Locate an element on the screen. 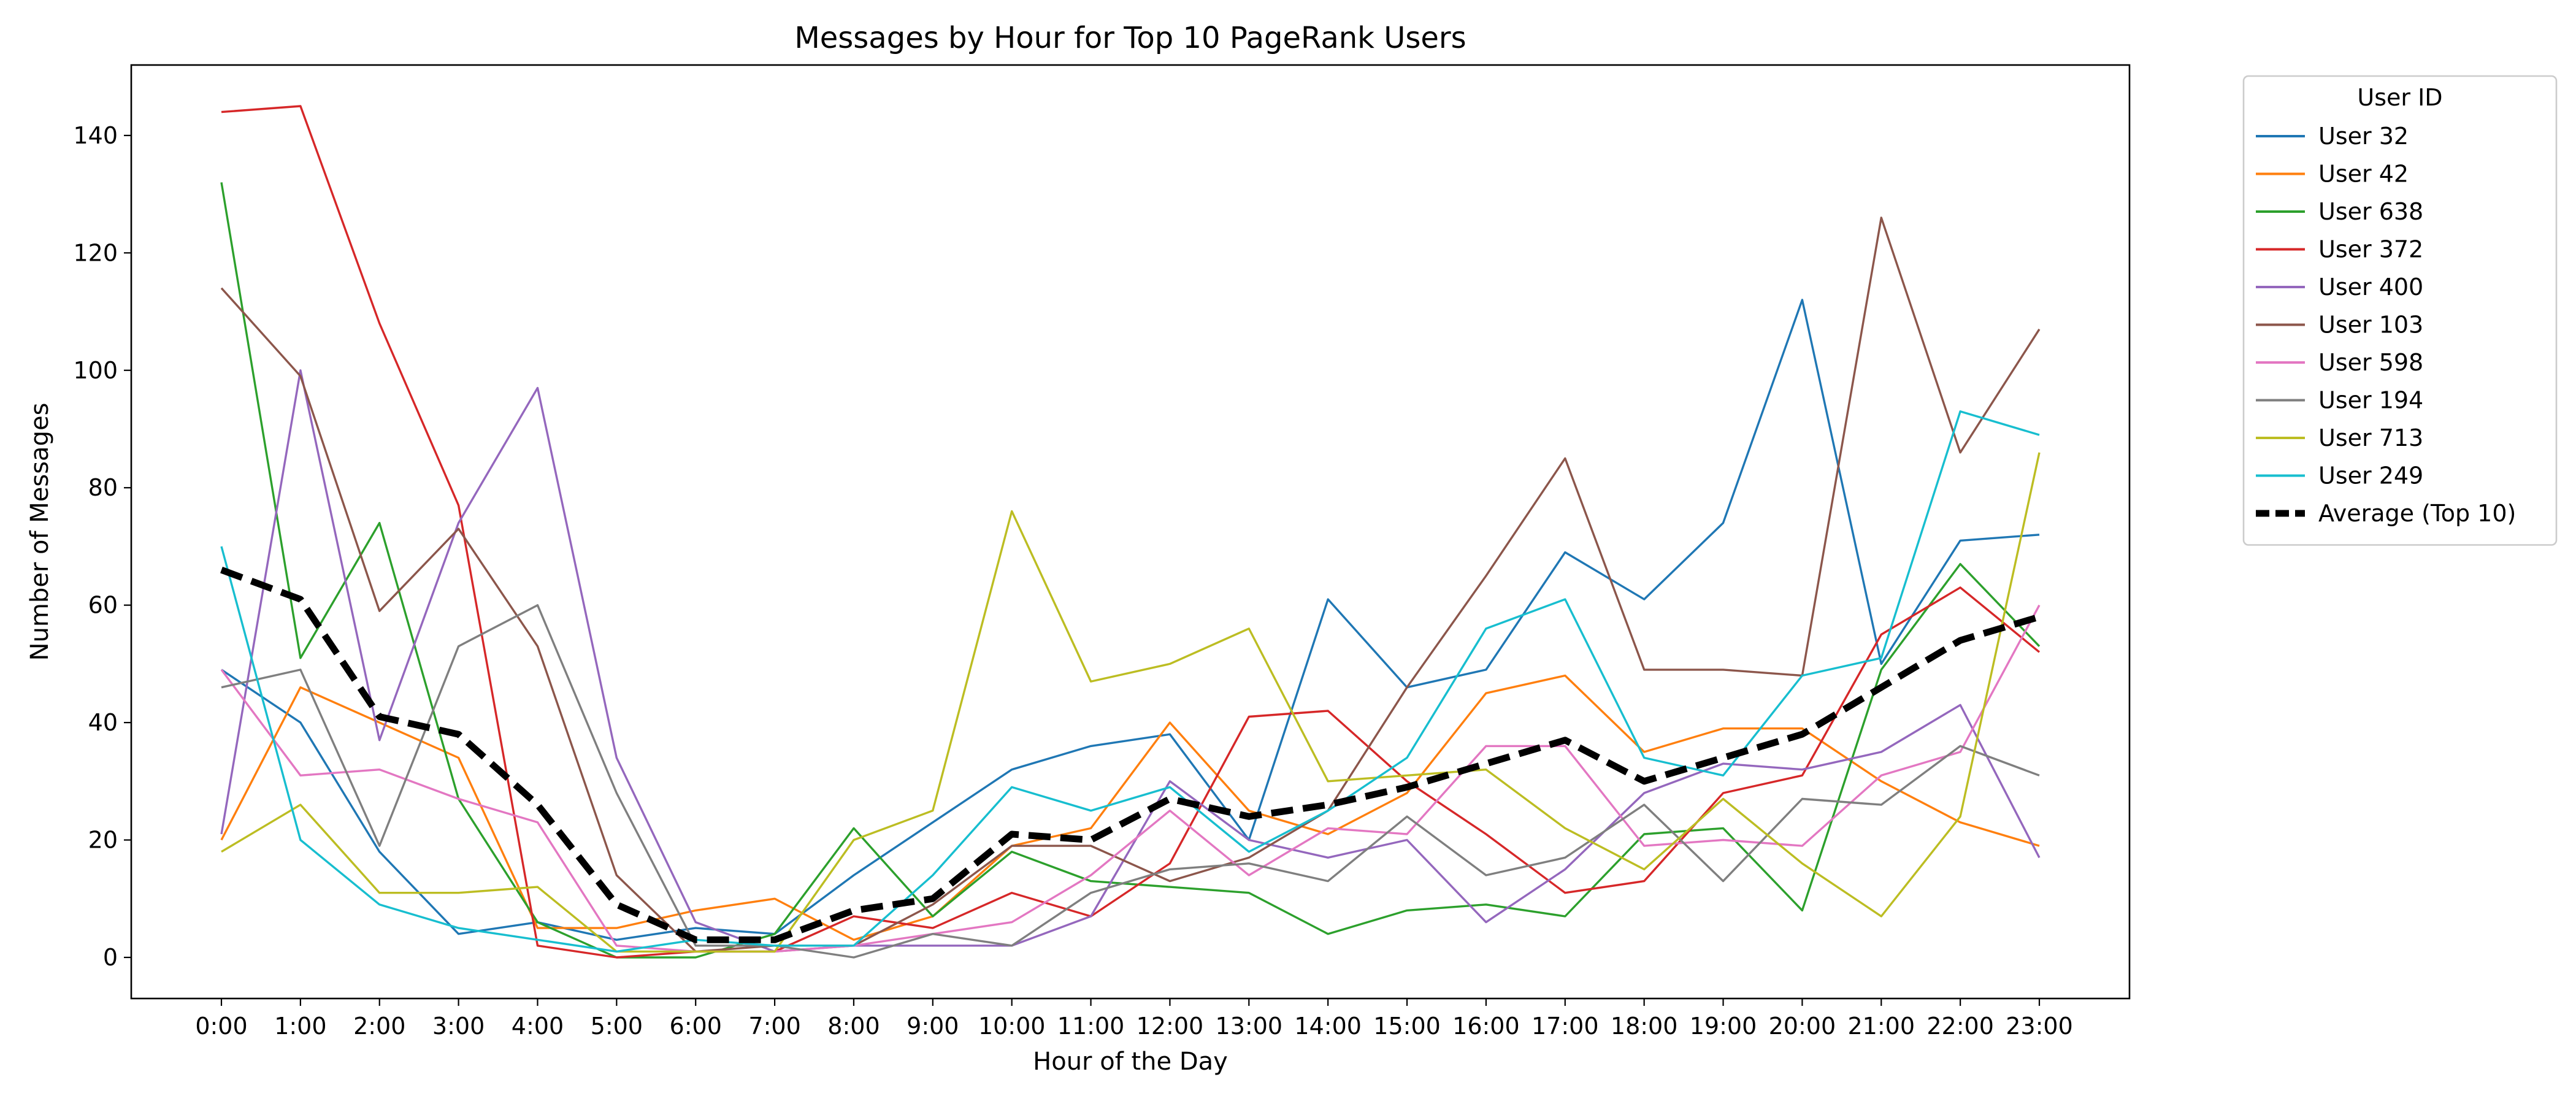 The image size is (2576, 1104). y-tick-label: 100 is located at coordinates (95, 370).